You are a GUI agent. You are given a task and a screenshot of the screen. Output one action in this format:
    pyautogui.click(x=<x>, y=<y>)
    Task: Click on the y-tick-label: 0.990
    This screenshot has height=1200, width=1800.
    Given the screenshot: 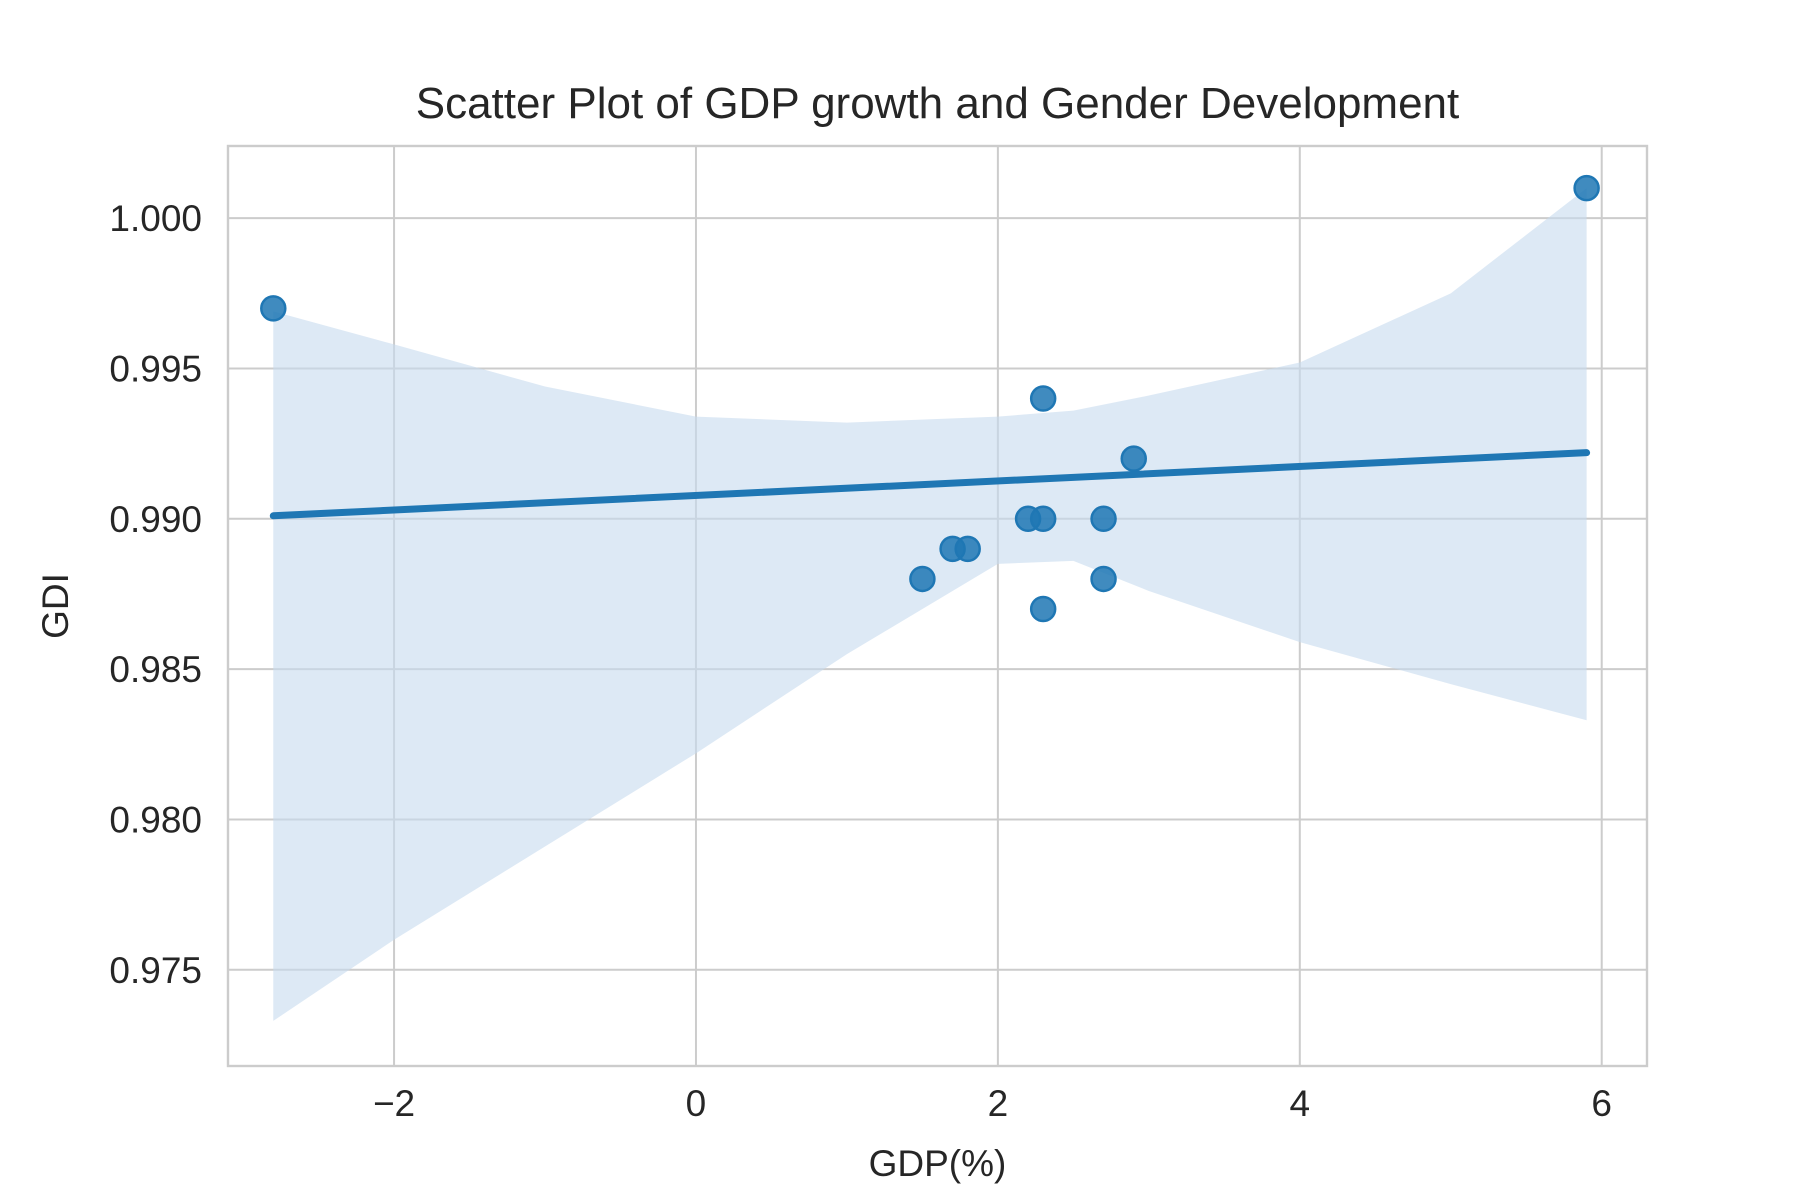 What is the action you would take?
    pyautogui.click(x=155, y=519)
    